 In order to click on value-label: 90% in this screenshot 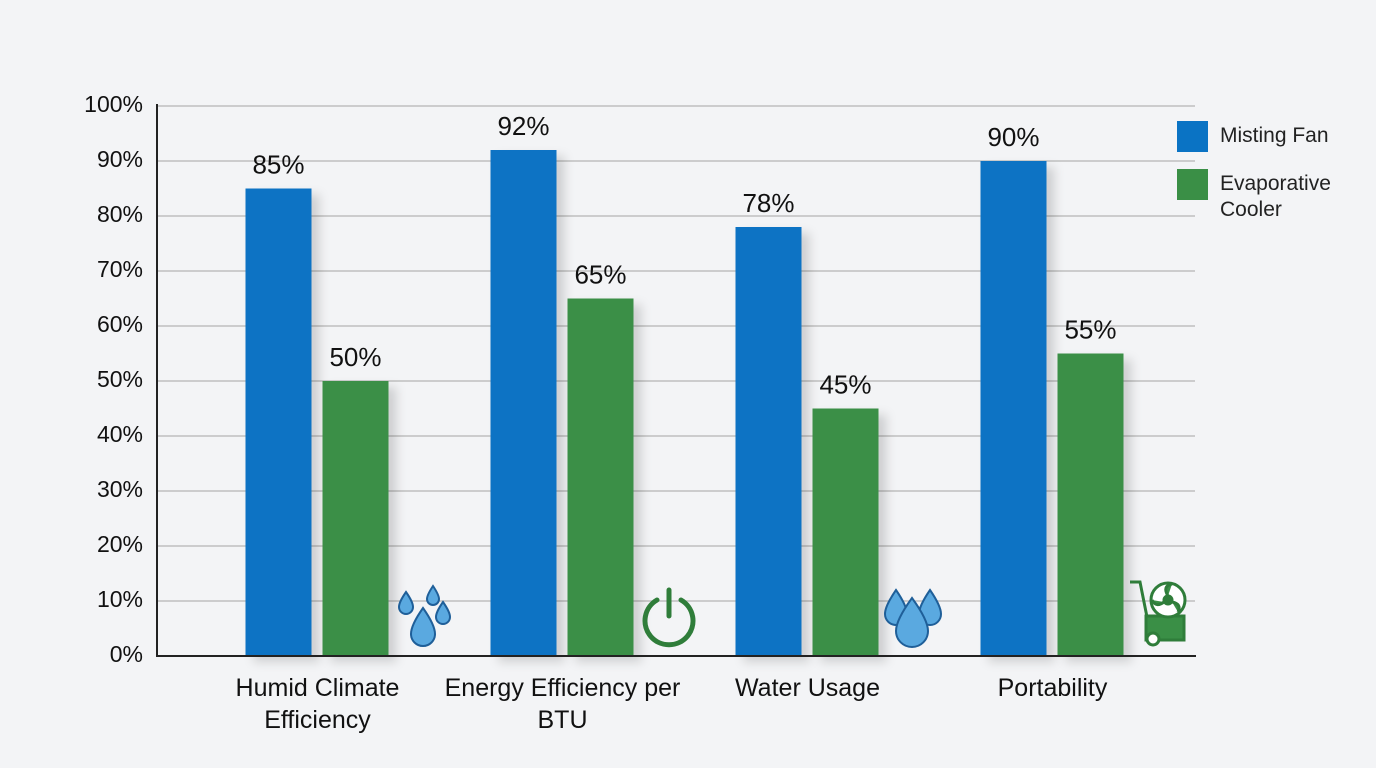, I will do `click(1013, 137)`.